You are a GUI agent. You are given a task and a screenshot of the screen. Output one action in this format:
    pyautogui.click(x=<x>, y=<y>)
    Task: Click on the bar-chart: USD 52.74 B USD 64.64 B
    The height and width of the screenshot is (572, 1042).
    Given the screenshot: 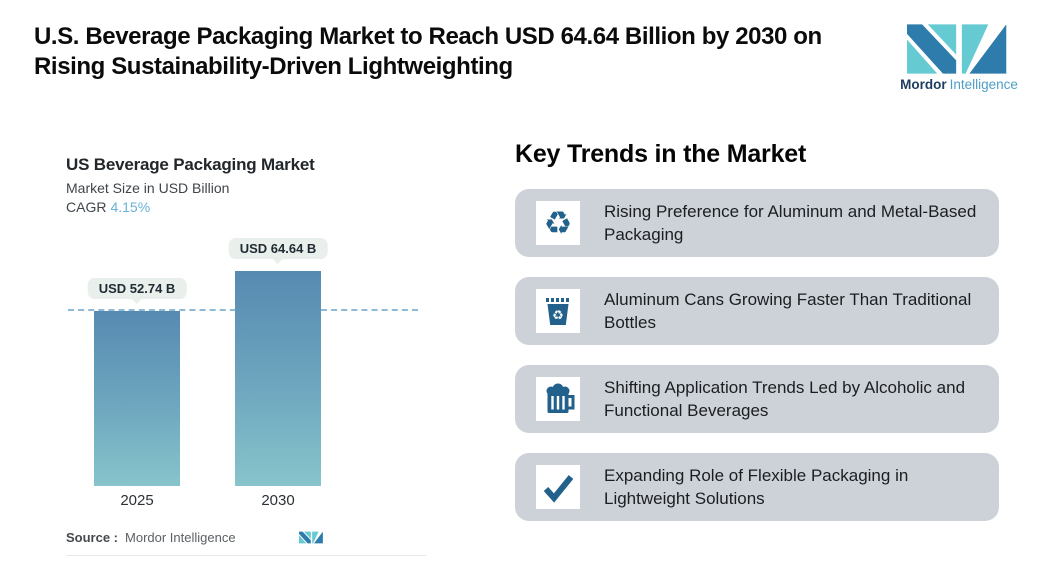 What is the action you would take?
    pyautogui.click(x=242, y=362)
    